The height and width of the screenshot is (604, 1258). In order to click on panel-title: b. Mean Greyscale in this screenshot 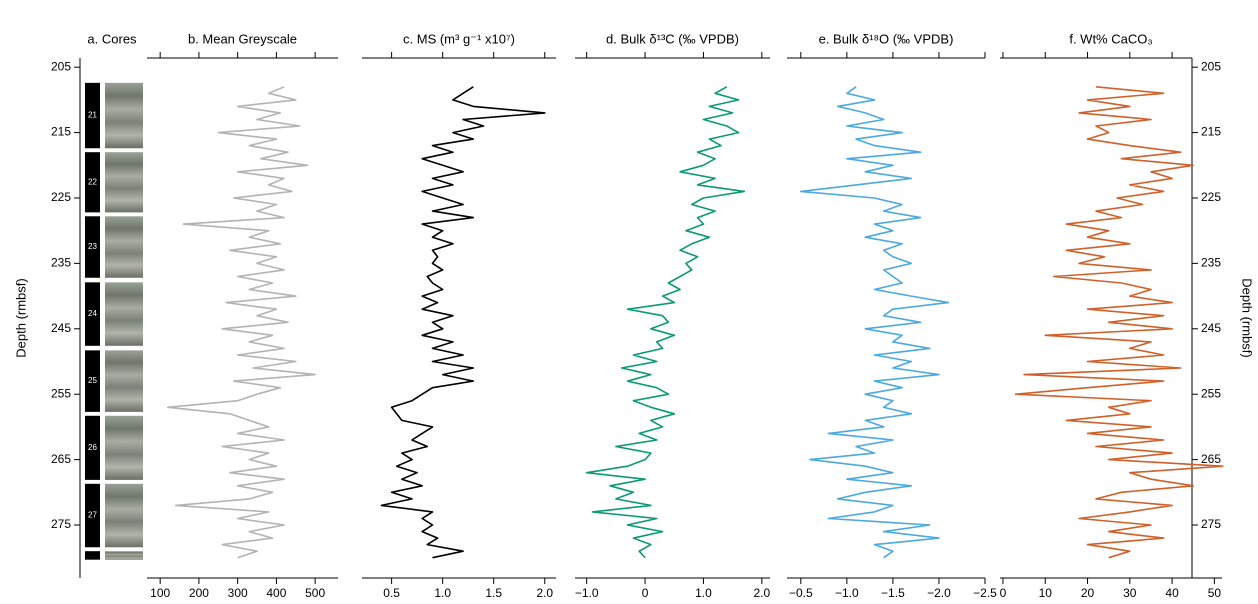, I will do `click(242, 38)`.